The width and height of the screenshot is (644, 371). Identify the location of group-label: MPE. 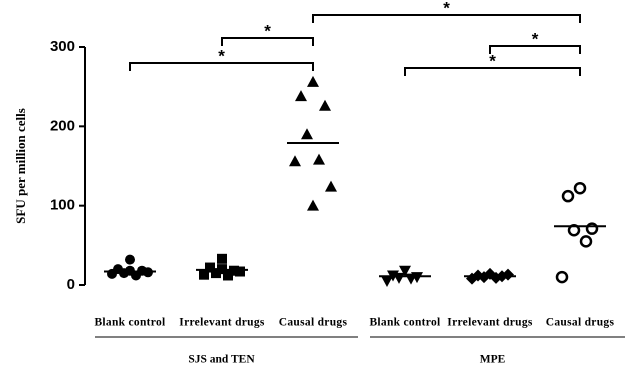
(493, 360).